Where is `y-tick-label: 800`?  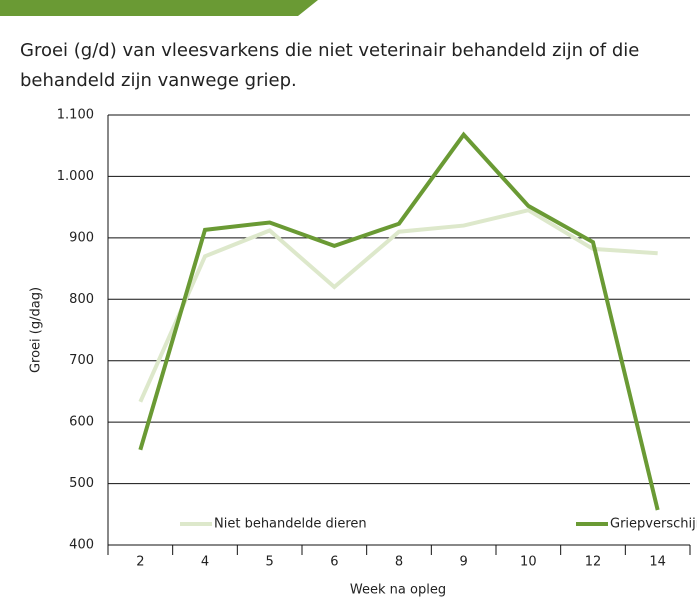
y-tick-label: 800 is located at coordinates (81, 299).